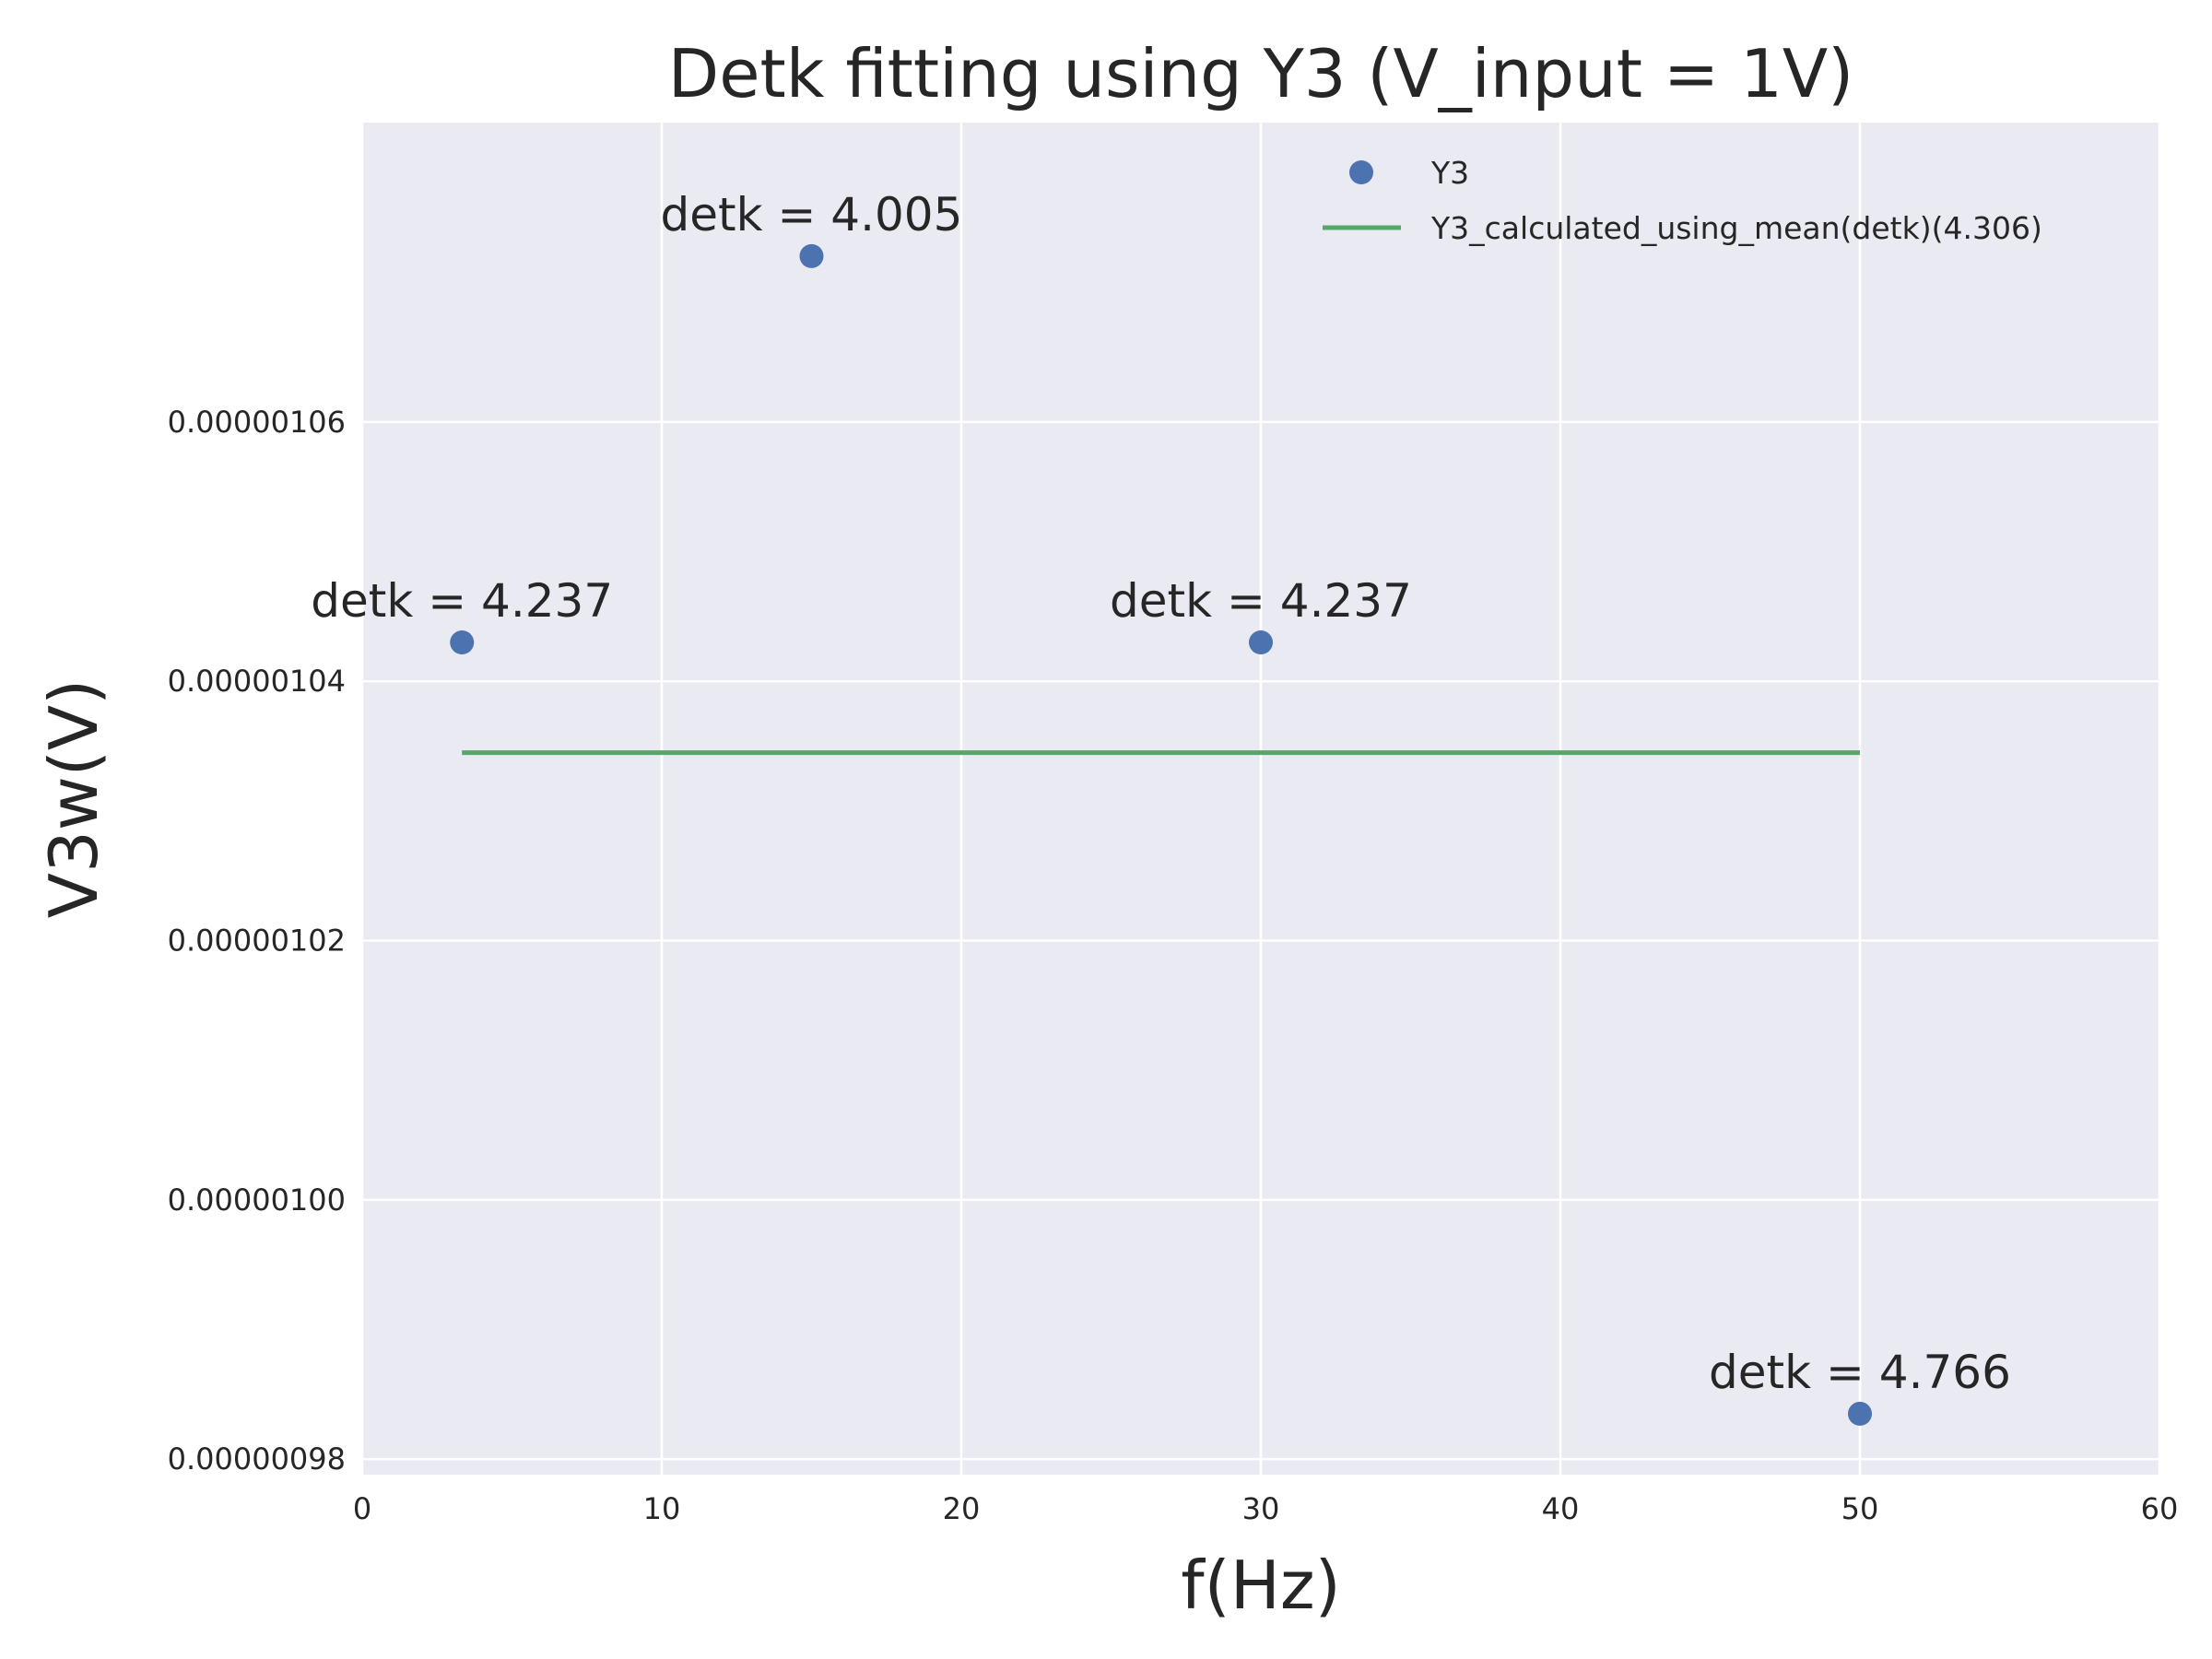 Image resolution: width=2212 pixels, height=1659 pixels. Describe the element at coordinates (812, 214) in the screenshot. I see `point-annotation: detk = 4.005` at that location.